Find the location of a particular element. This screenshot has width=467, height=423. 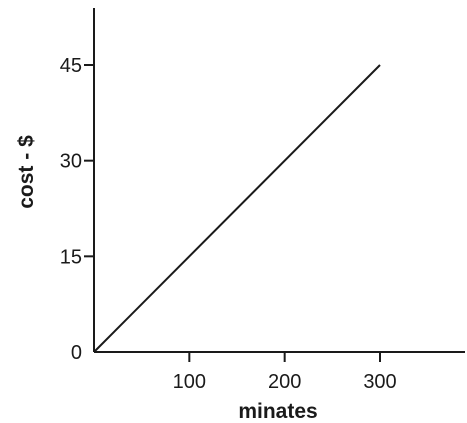

x-tick-label: 200 is located at coordinates (284, 382).